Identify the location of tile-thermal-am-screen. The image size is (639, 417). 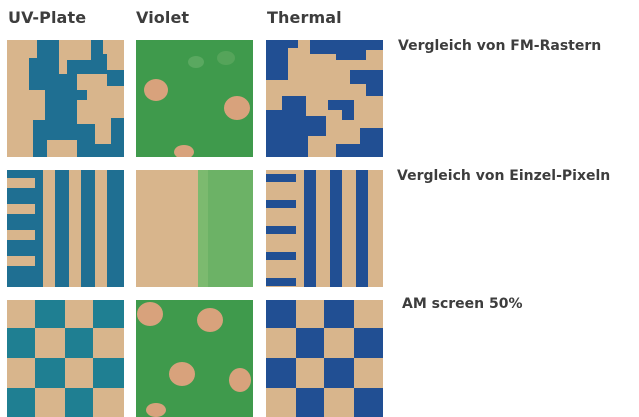
(324, 358).